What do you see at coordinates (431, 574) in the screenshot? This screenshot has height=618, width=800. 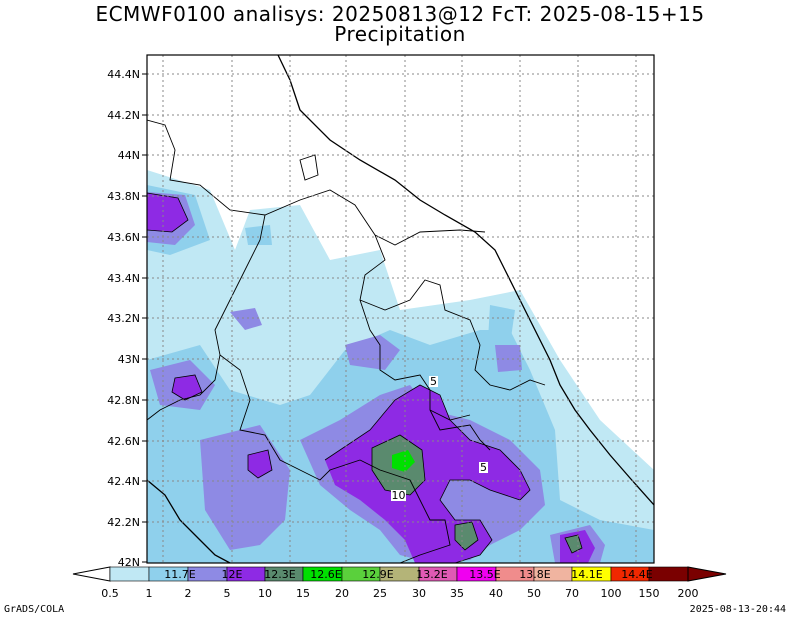 I see `lon-label: 13.2E` at bounding box center [431, 574].